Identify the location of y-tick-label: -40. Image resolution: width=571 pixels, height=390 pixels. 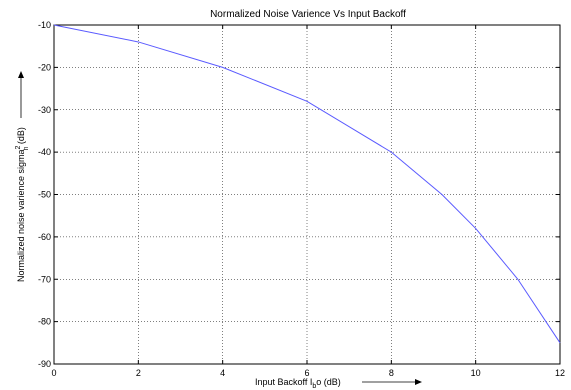
(44, 152).